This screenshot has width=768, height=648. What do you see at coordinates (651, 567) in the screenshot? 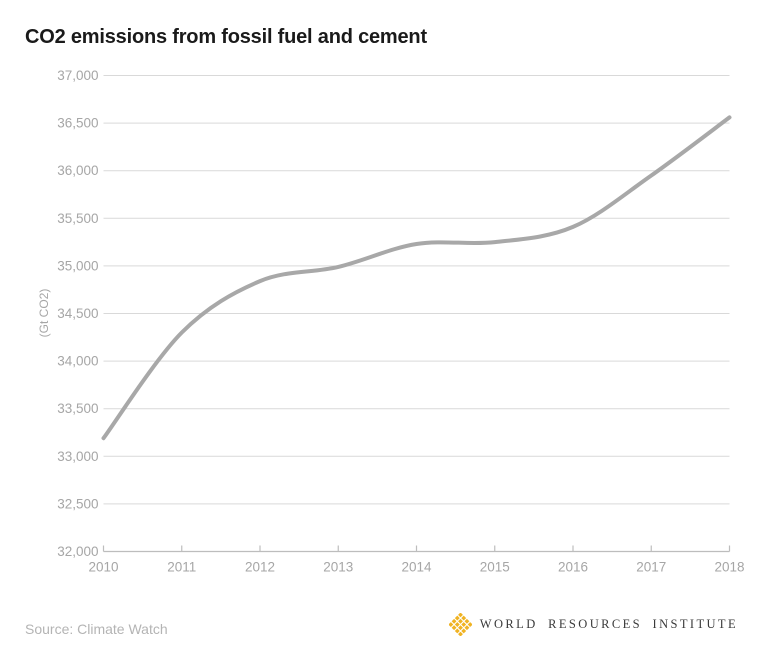
I see `x-tick-label: 2017` at bounding box center [651, 567].